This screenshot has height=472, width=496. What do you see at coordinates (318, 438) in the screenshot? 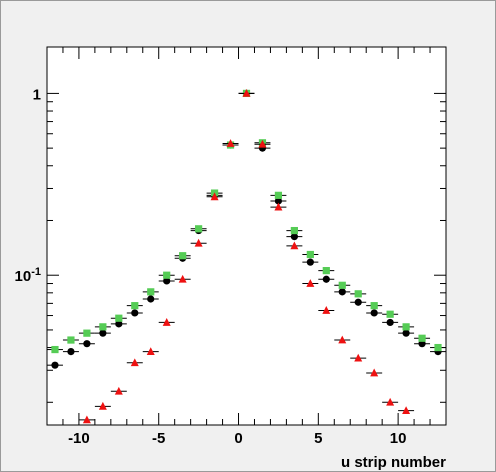
I see `x-tick-label: 5` at bounding box center [318, 438].